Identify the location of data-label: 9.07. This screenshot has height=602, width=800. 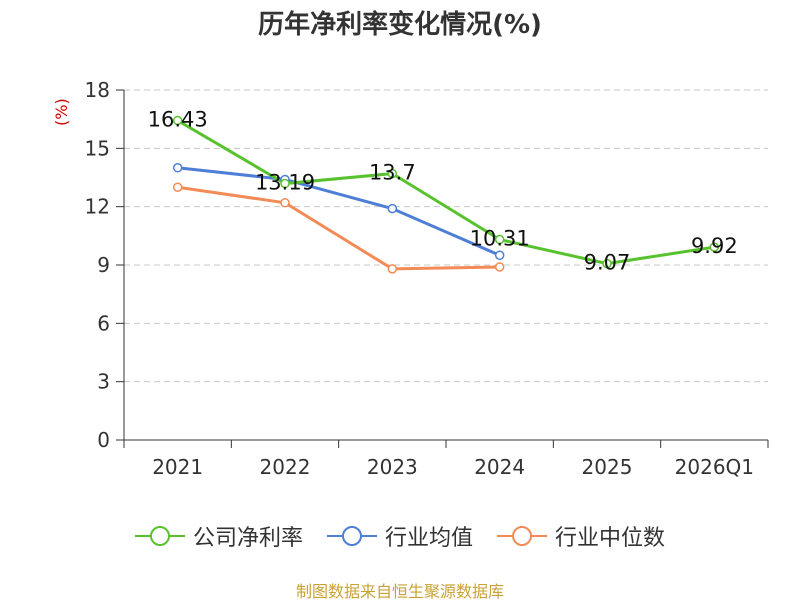
(607, 263).